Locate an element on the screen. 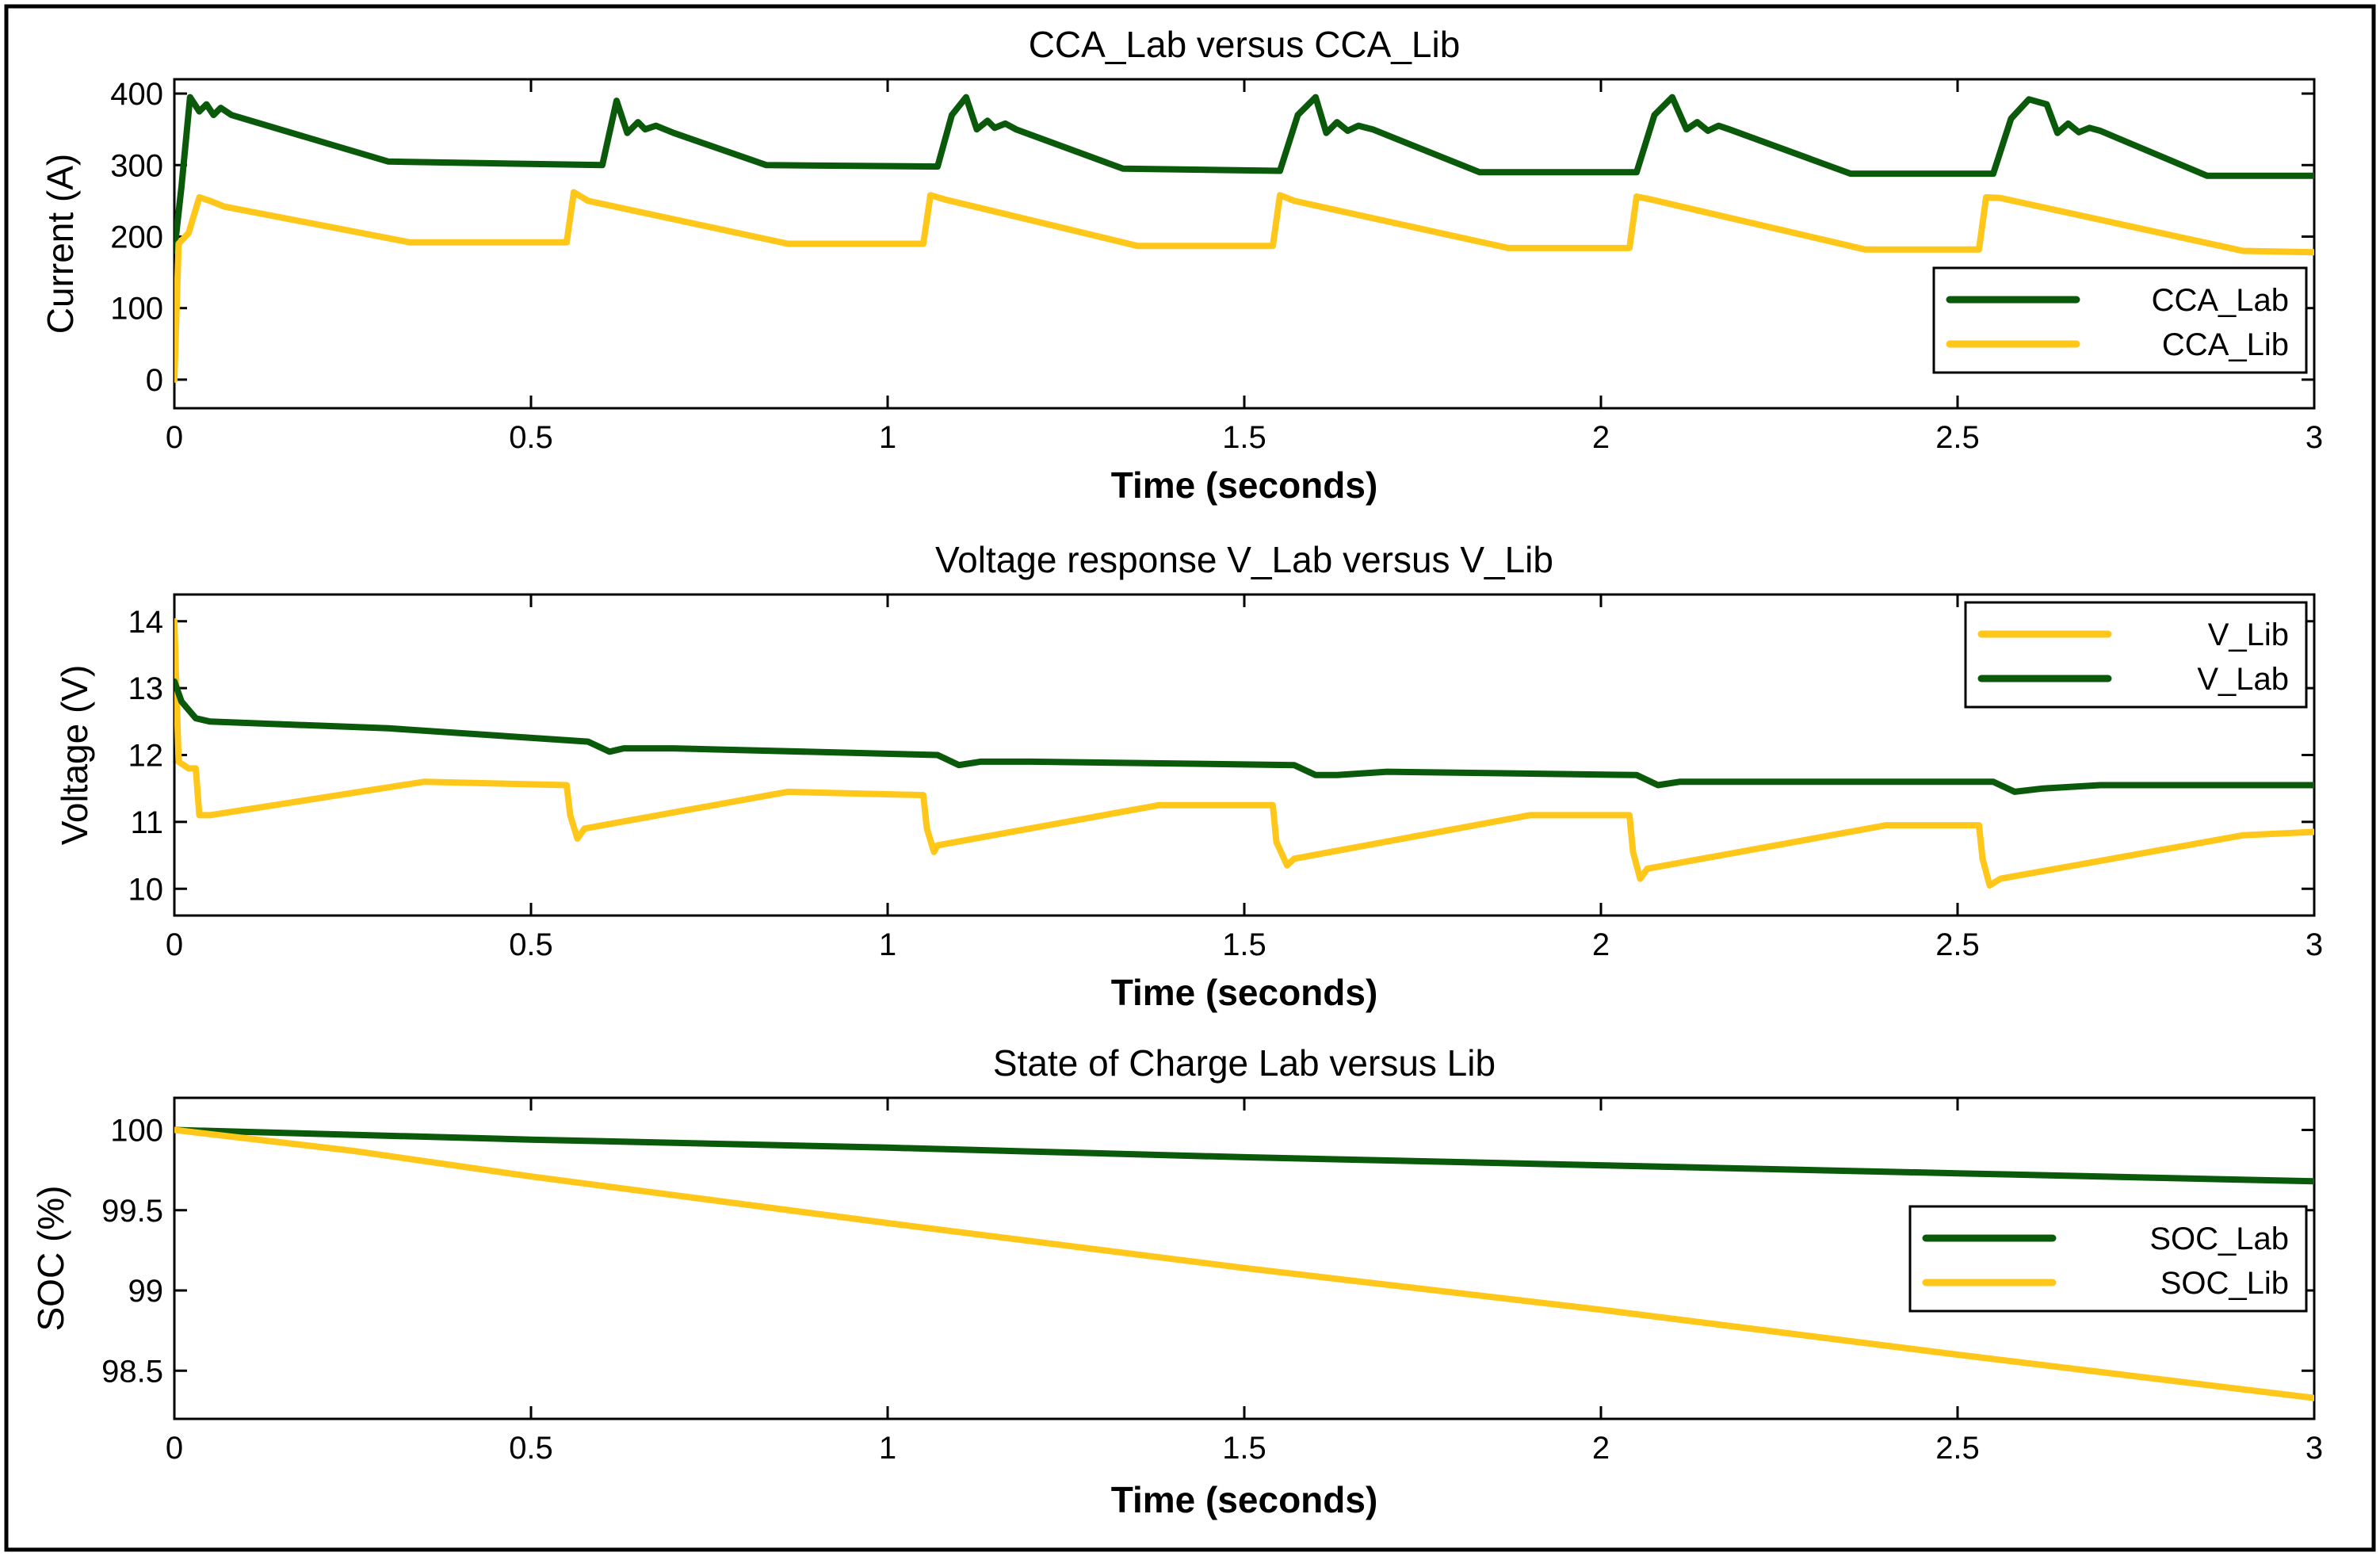  y-axis-label: Current (A) is located at coordinates (60, 244).